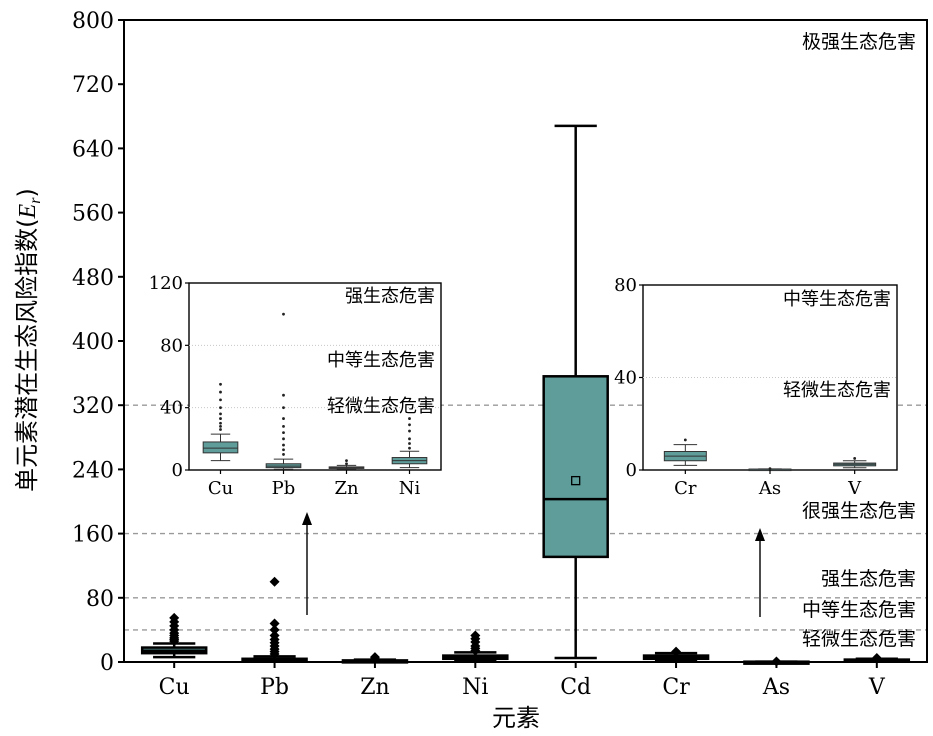 This screenshot has height=736, width=933. What do you see at coordinates (854, 488) in the screenshot?
I see `inset-x-tick-label: V` at bounding box center [854, 488].